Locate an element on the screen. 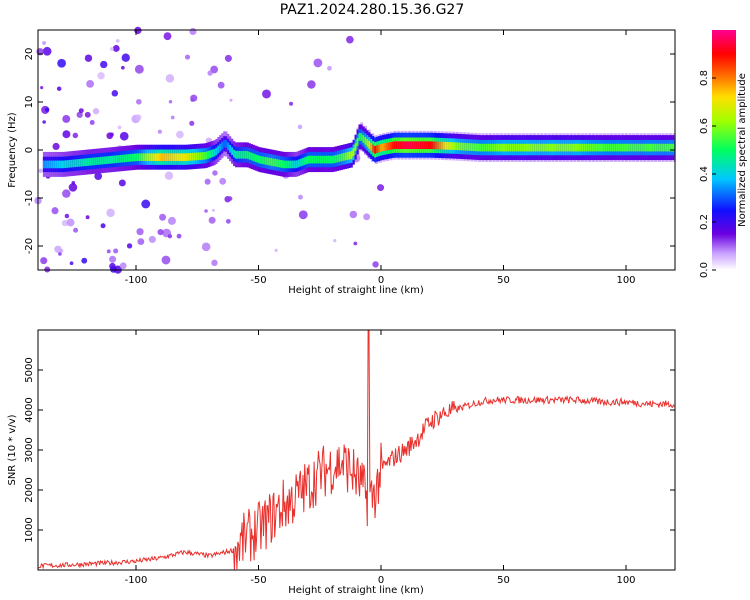 The image size is (750, 600). colorbar-tick-label: 0.0 is located at coordinates (704, 270).